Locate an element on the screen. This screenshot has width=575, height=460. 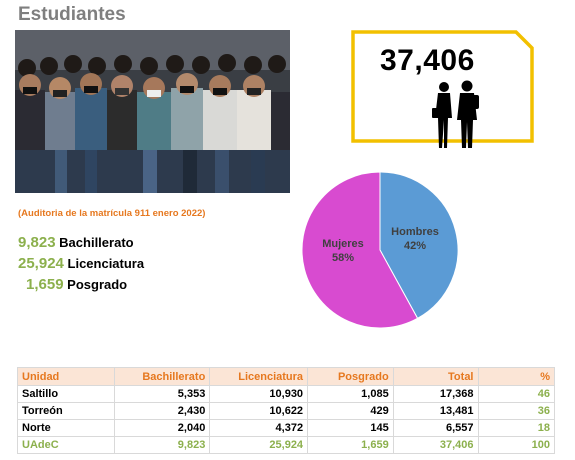
stat-label: Licenciatura is located at coordinates (106, 263).